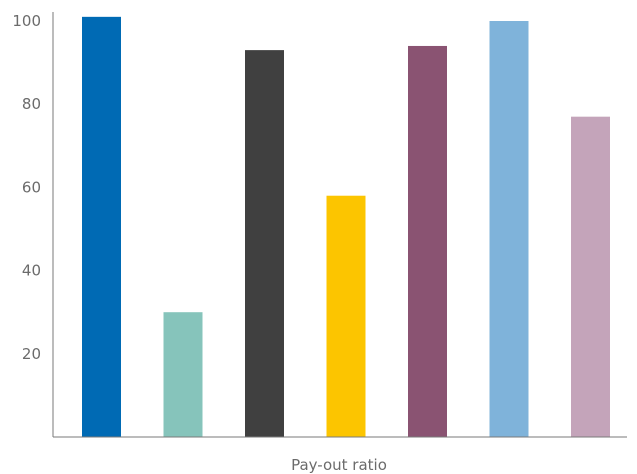 The image size is (637, 474). What do you see at coordinates (31, 271) in the screenshot?
I see `y-tick-label: 40` at bounding box center [31, 271].